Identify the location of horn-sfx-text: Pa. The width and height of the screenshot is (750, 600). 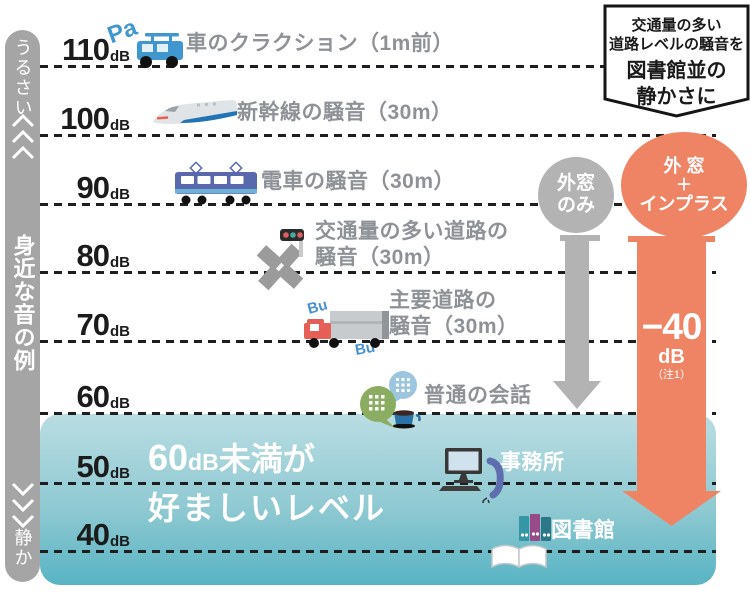
(123, 32).